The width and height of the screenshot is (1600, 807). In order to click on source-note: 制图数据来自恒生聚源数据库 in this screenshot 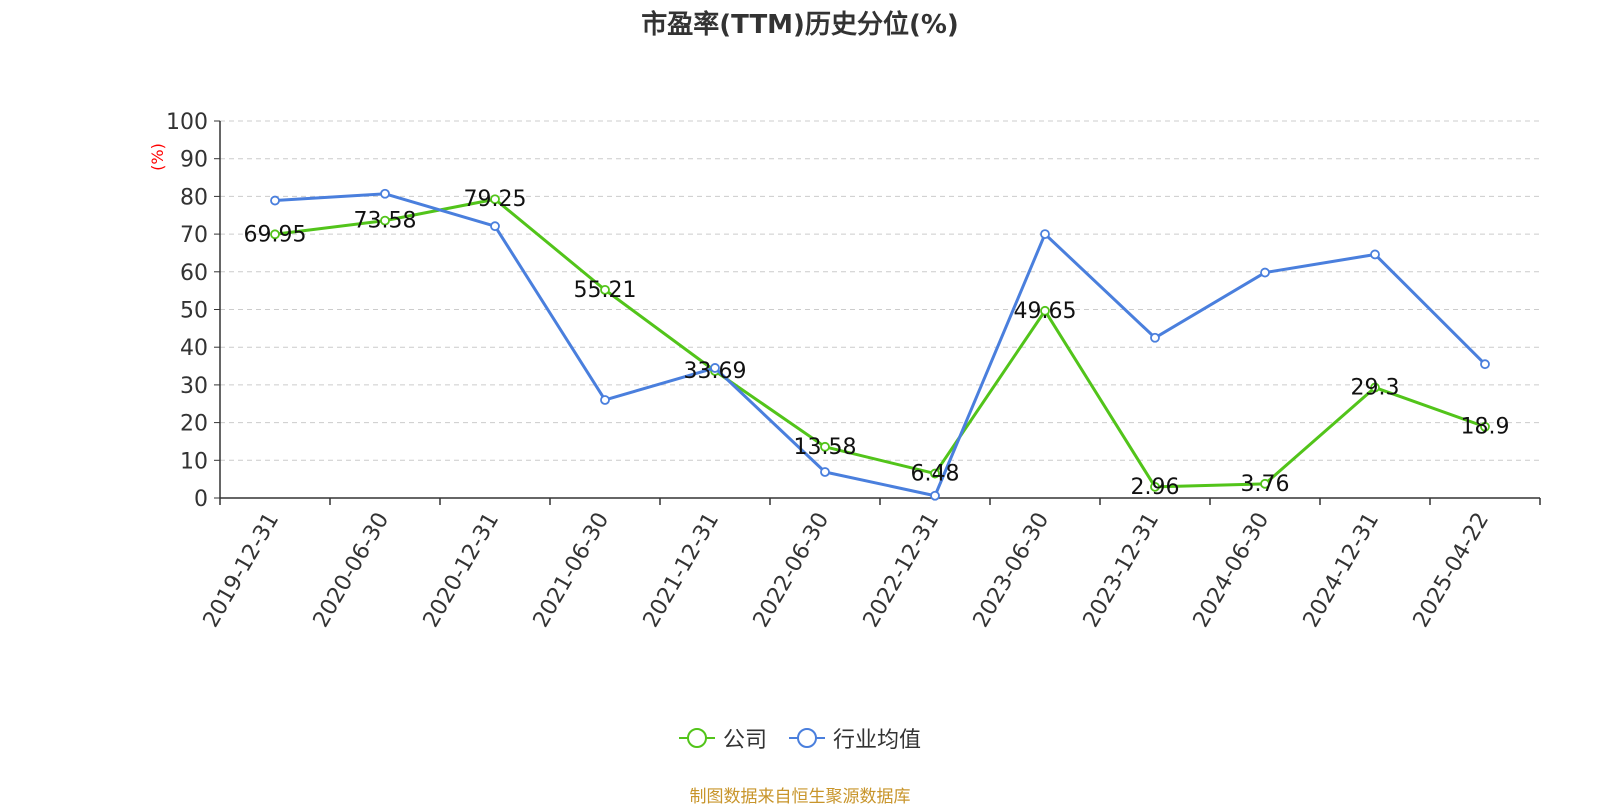, I will do `click(800, 797)`.